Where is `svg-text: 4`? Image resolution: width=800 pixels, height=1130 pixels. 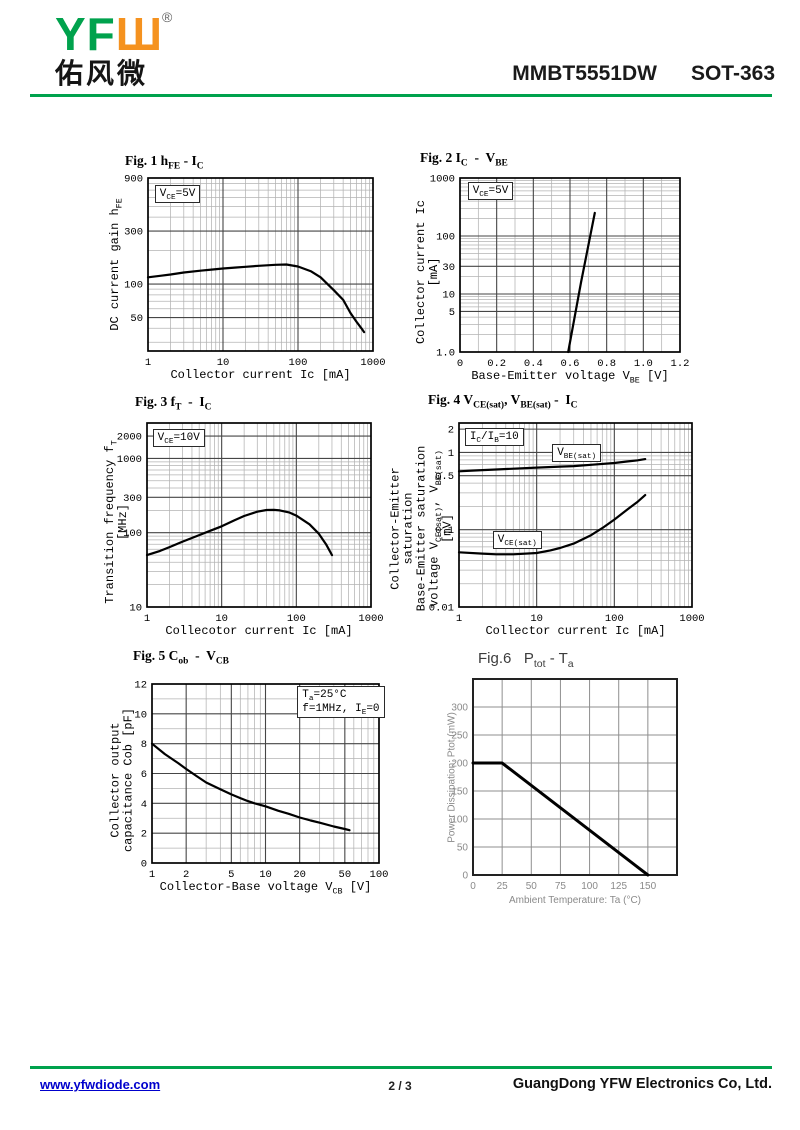 svg-text: 4 is located at coordinates (144, 805).